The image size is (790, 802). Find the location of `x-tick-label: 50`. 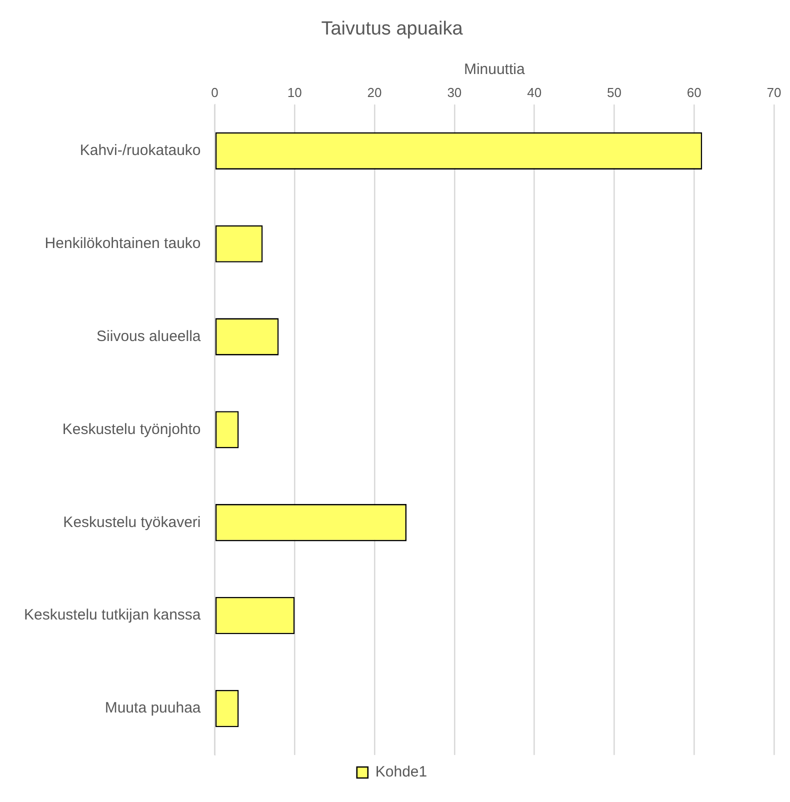

x-tick-label: 50 is located at coordinates (614, 92).